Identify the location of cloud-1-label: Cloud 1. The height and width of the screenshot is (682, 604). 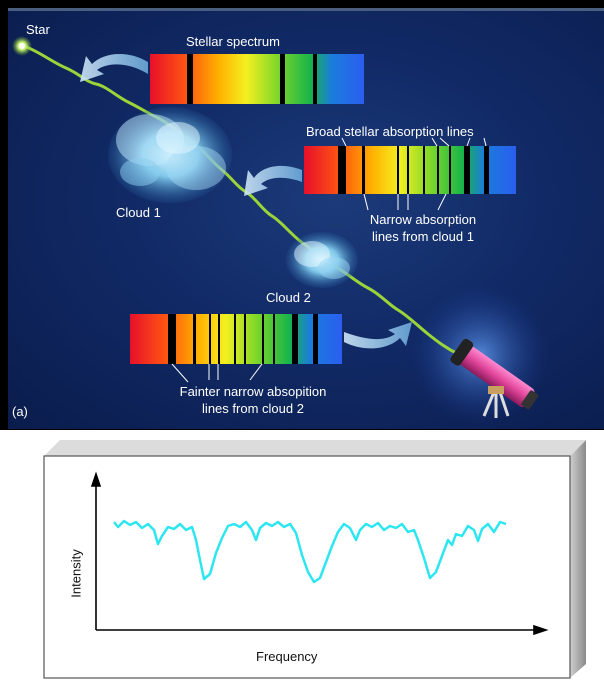
(138, 212).